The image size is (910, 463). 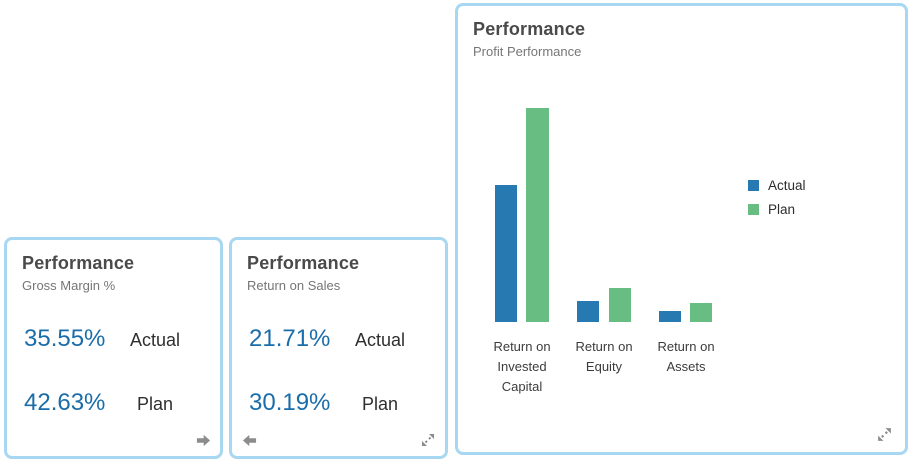 I want to click on x-label-line: Equity, so click(x=604, y=366).